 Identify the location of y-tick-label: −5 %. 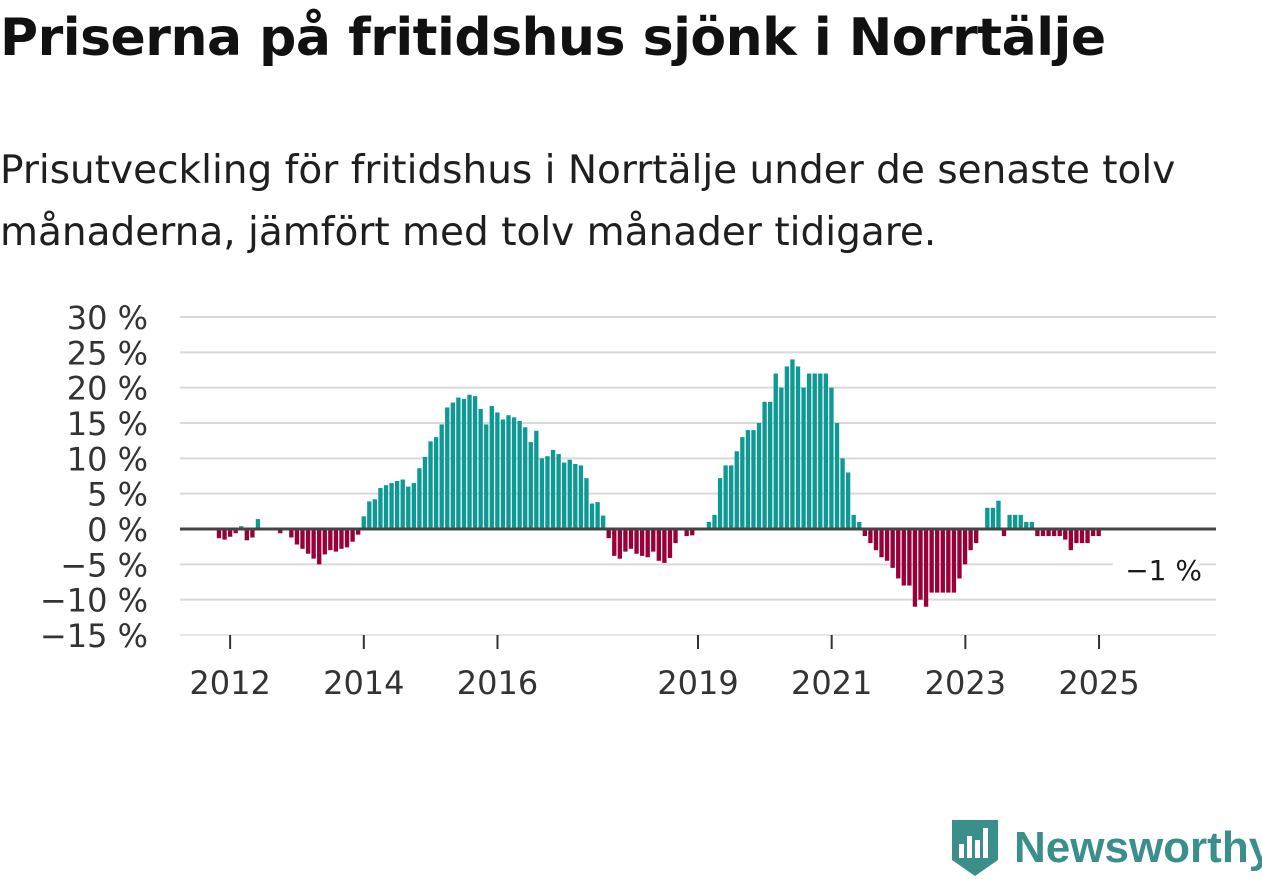
(104, 565).